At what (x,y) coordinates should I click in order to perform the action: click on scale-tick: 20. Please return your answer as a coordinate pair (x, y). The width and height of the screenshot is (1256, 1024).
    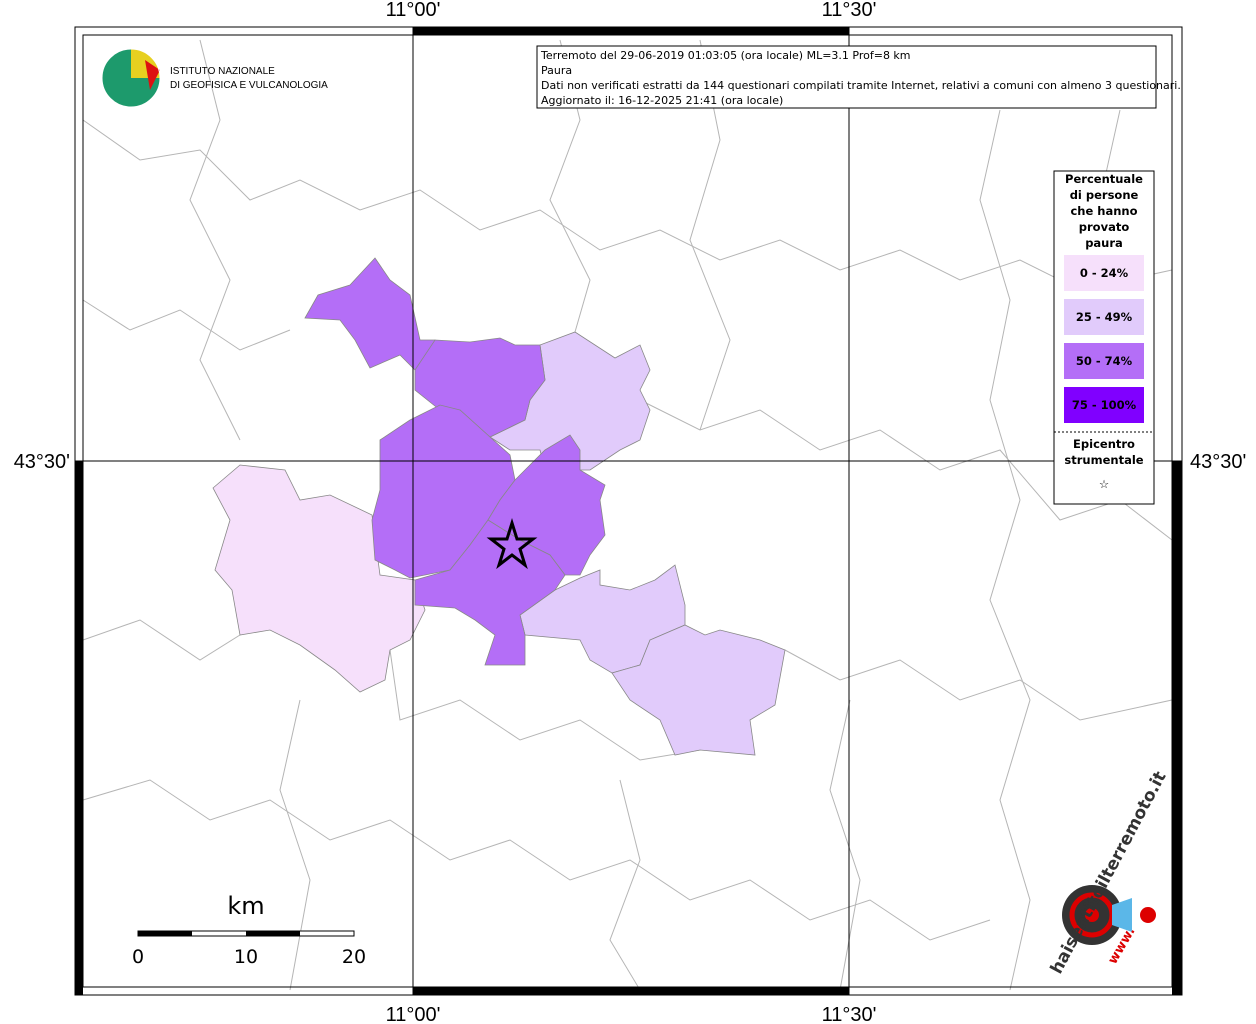
    Looking at the image, I should click on (354, 957).